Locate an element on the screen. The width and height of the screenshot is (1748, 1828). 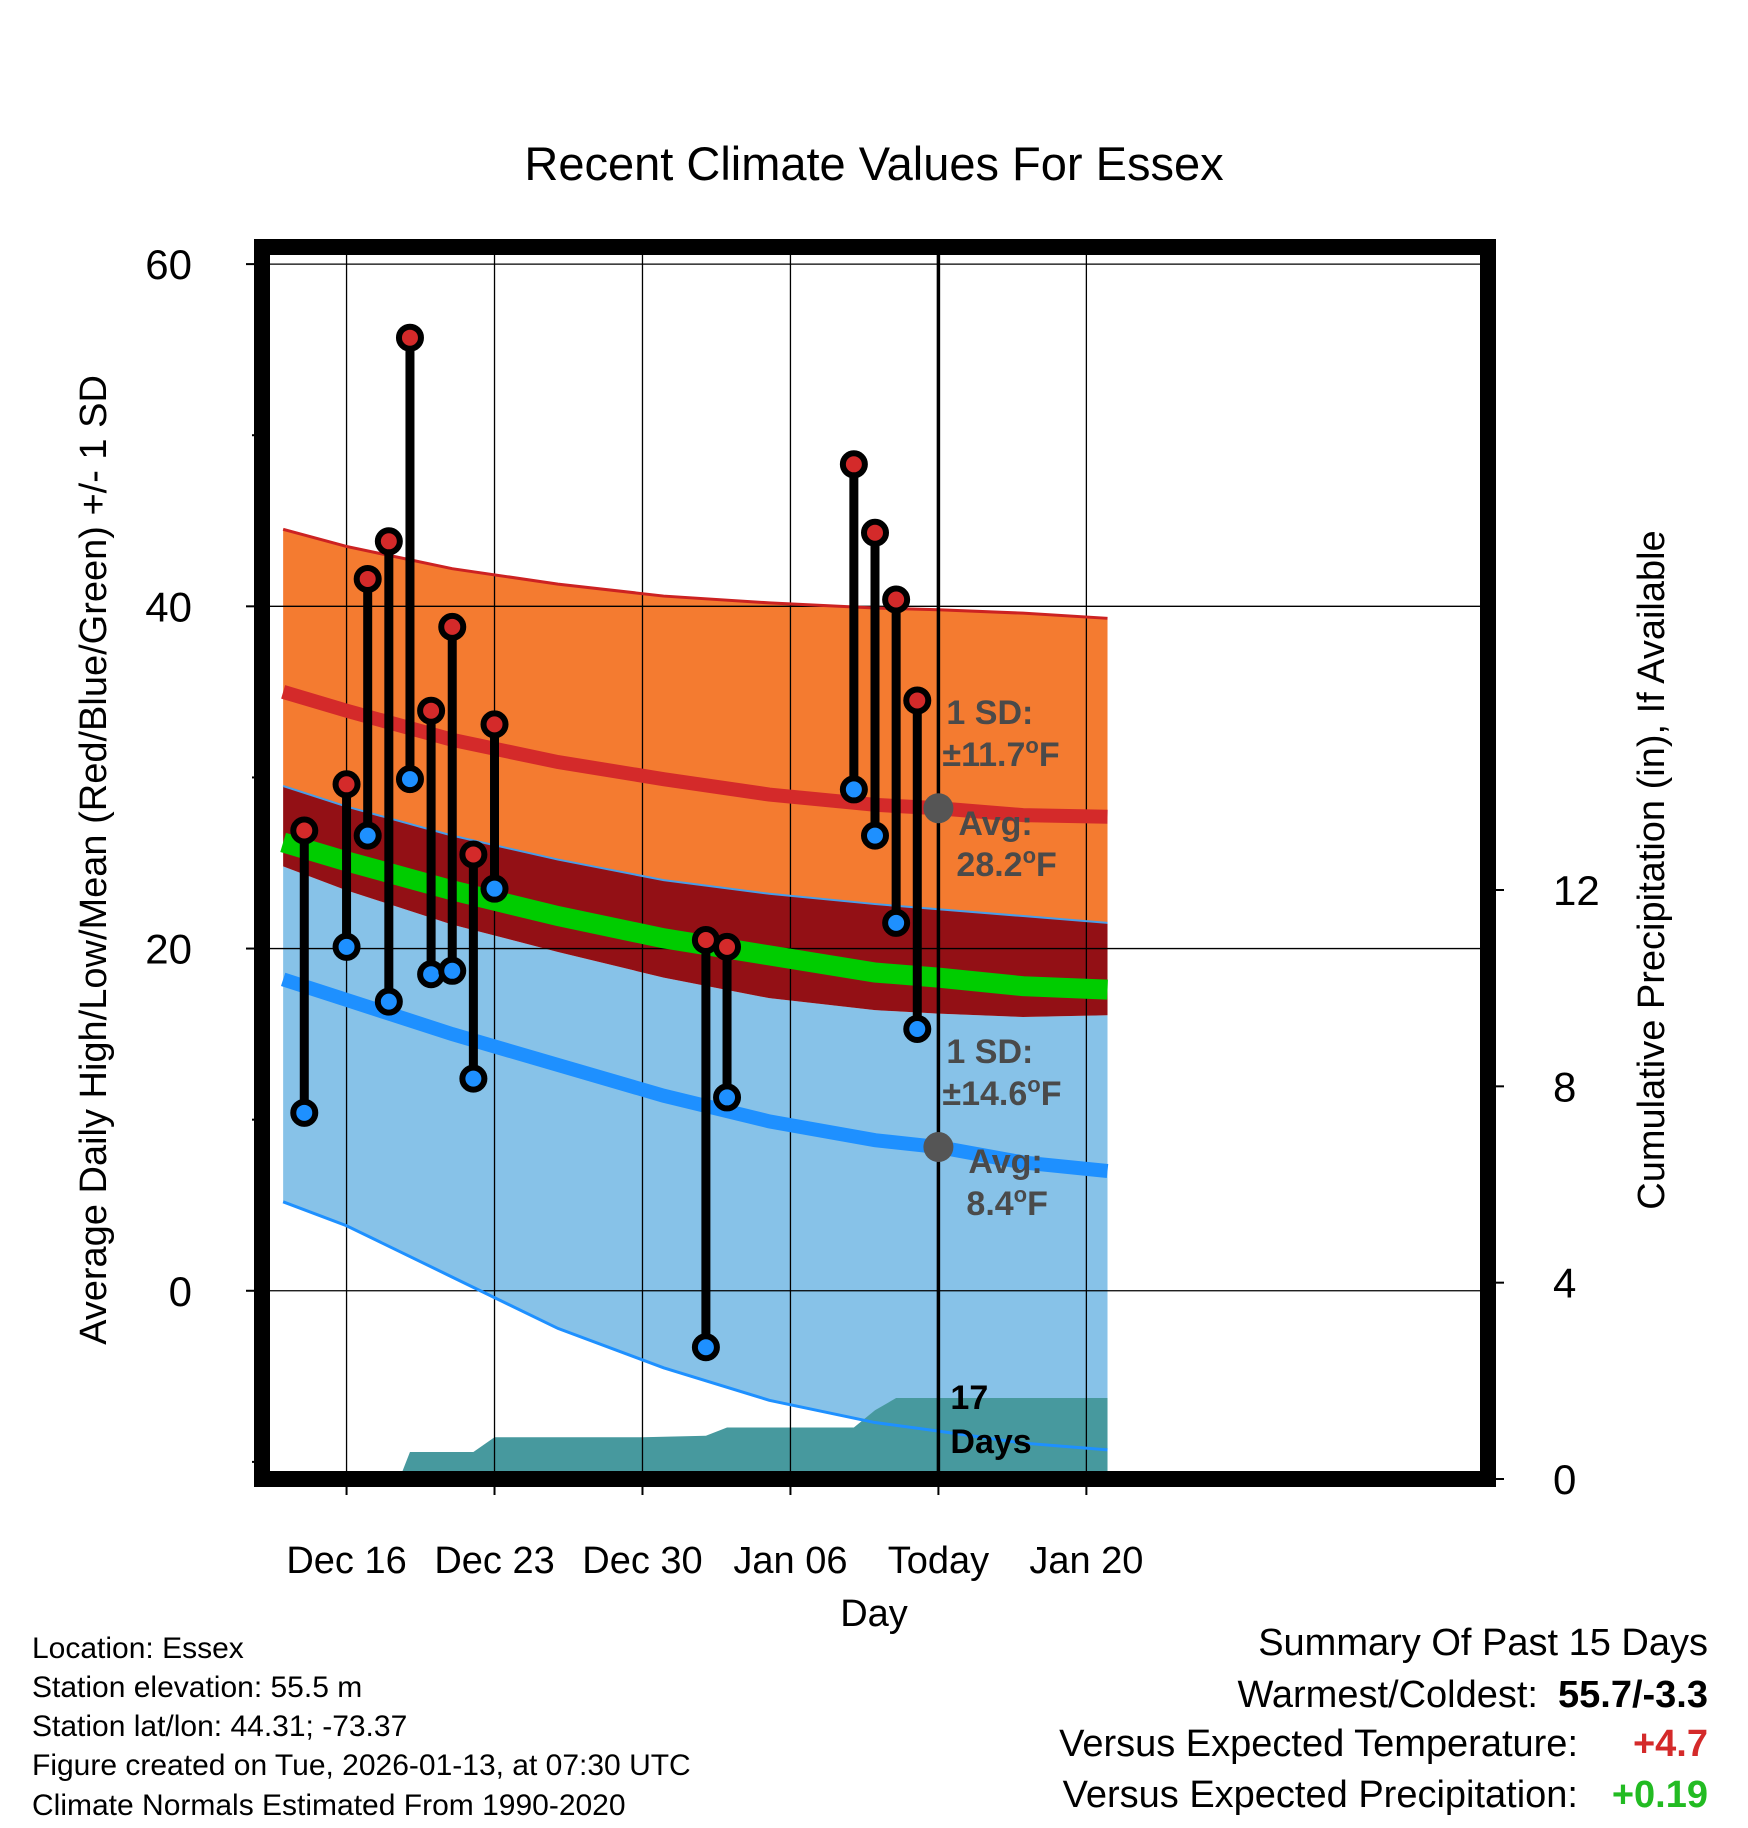
y-tick-label: 20 is located at coordinates (168, 949).